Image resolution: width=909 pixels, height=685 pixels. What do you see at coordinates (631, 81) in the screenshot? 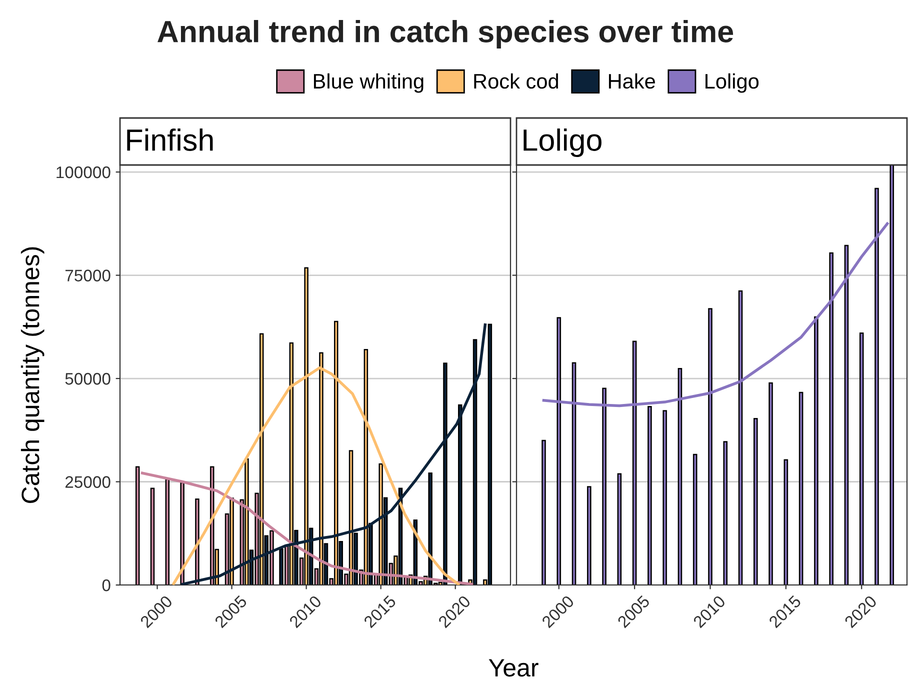
I see `legend-label: Hake` at bounding box center [631, 81].